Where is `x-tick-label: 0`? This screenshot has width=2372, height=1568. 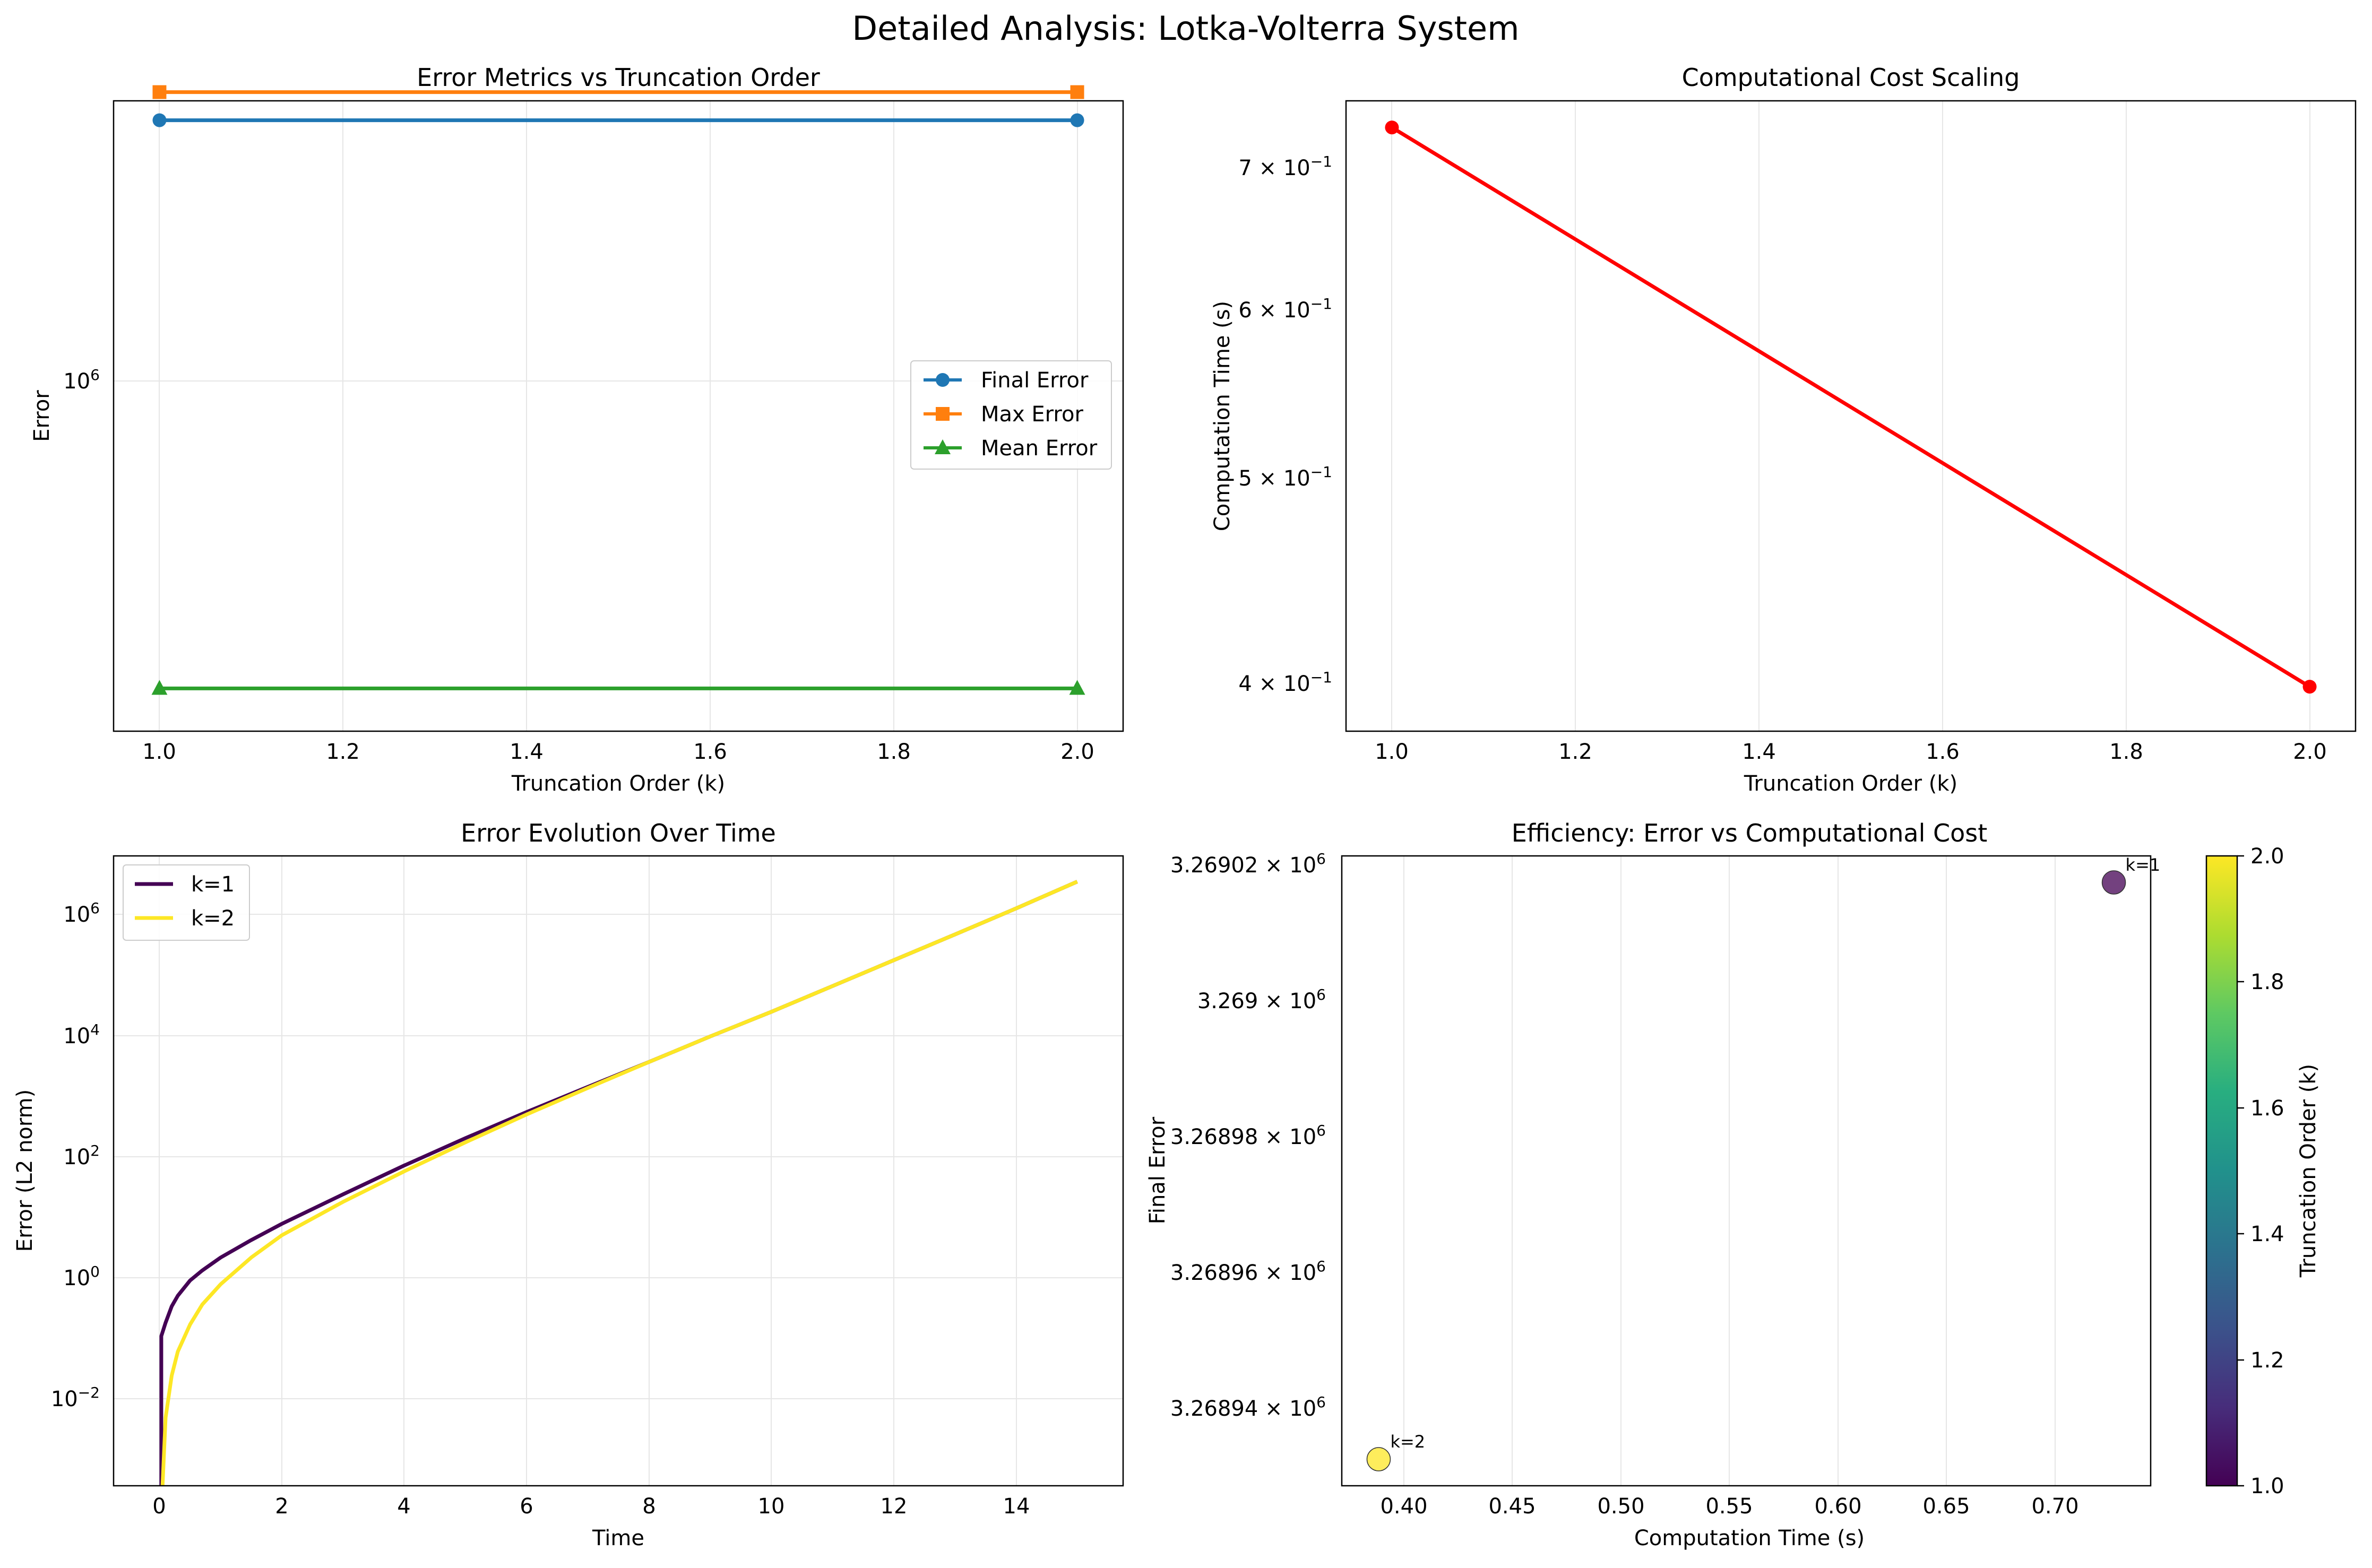
x-tick-label: 0 is located at coordinates (159, 1506).